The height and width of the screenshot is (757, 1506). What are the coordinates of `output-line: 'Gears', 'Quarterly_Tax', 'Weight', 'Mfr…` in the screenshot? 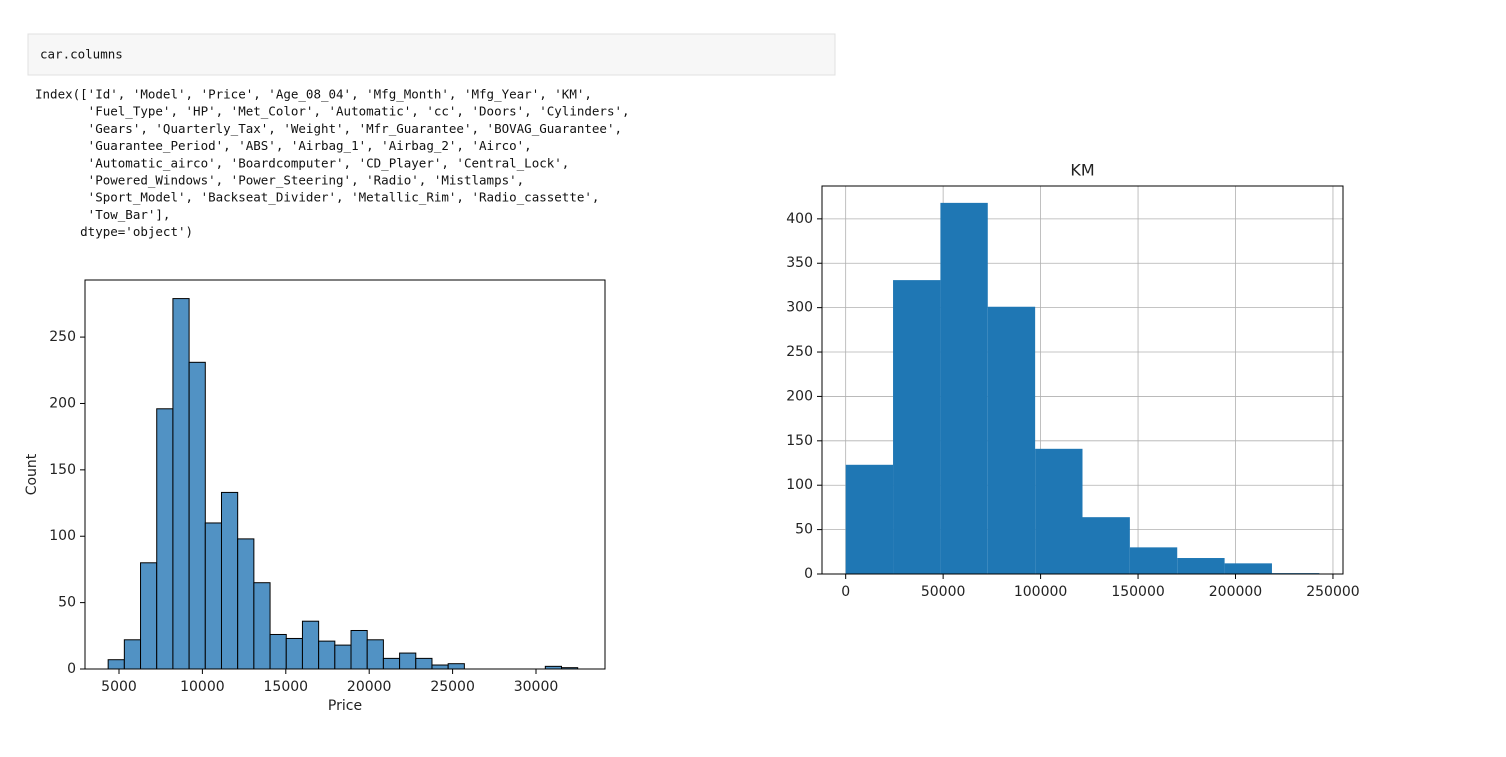 It's located at (328, 128).